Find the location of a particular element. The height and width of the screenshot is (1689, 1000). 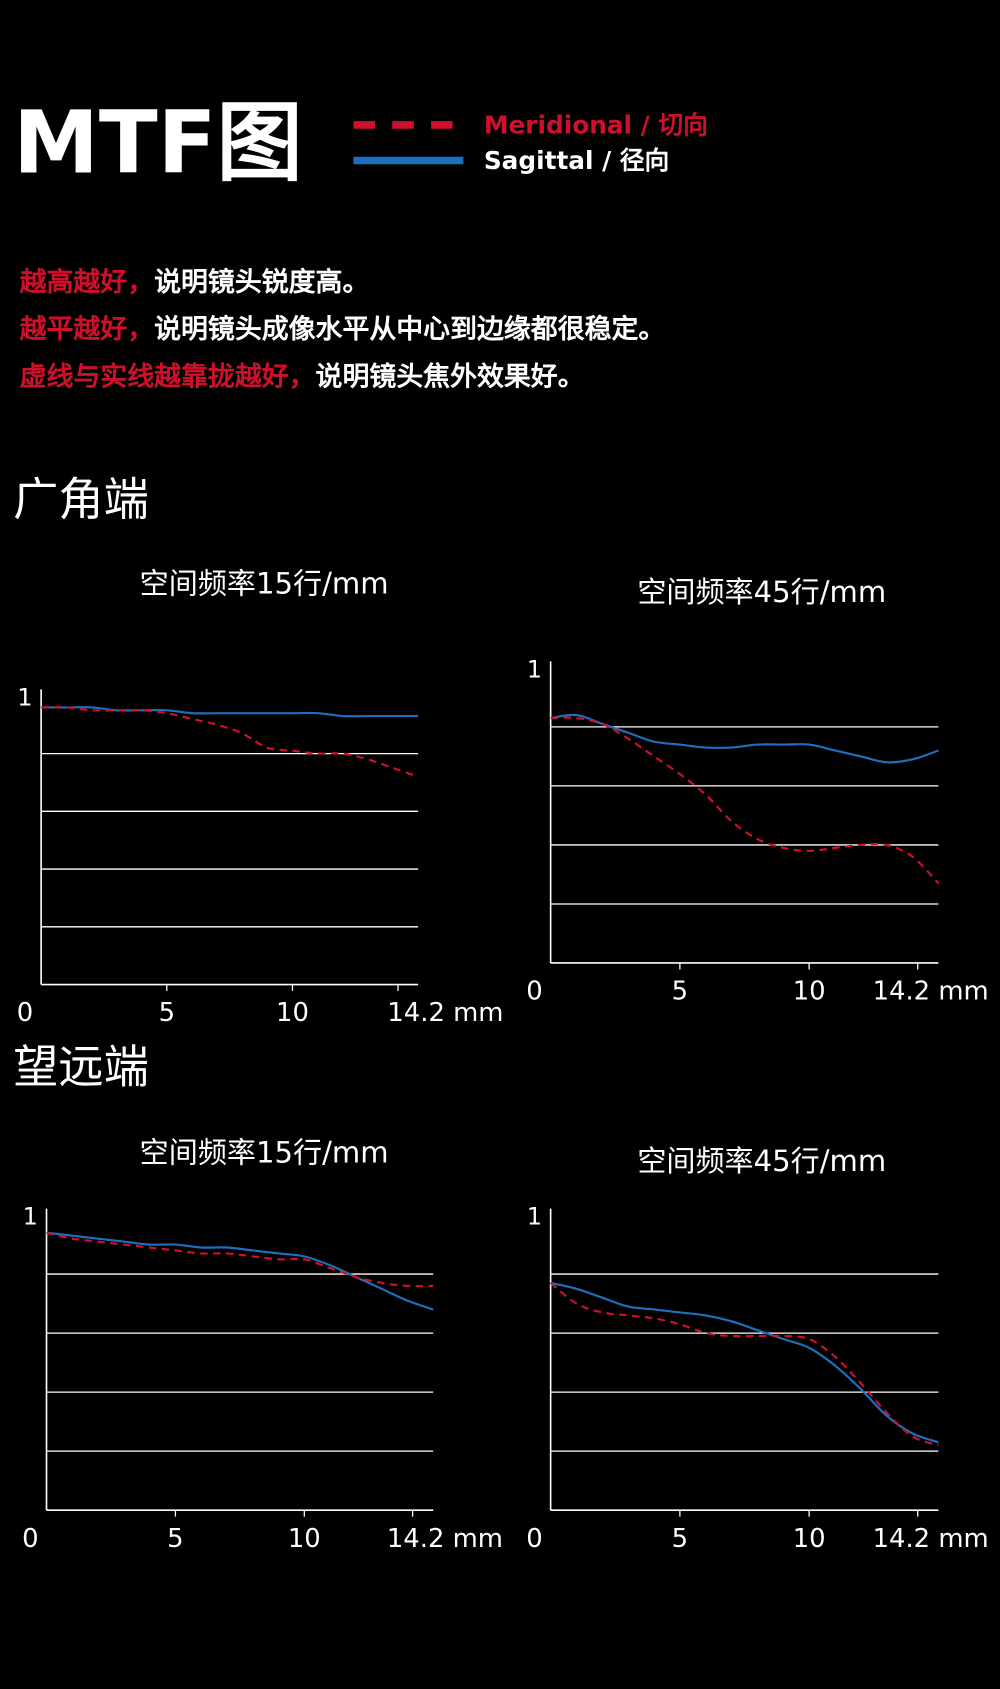

note-text: 说明镜头锐度高。 is located at coordinates (261, 282).